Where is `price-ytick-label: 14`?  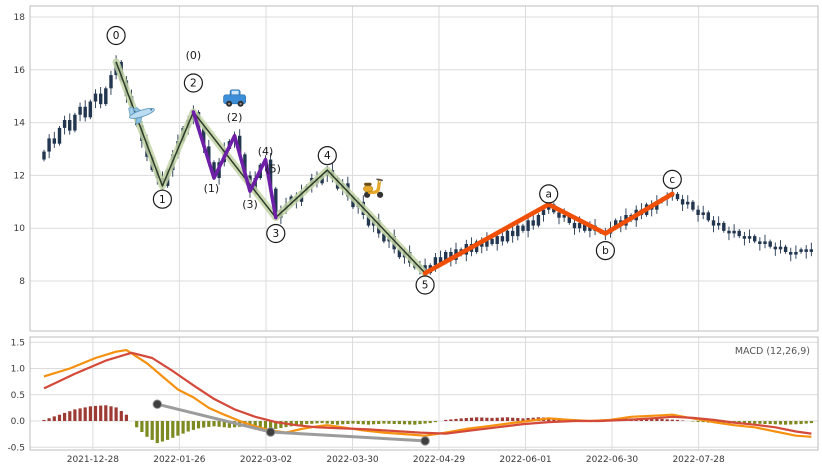
price-ytick-label: 14 is located at coordinates (20, 124).